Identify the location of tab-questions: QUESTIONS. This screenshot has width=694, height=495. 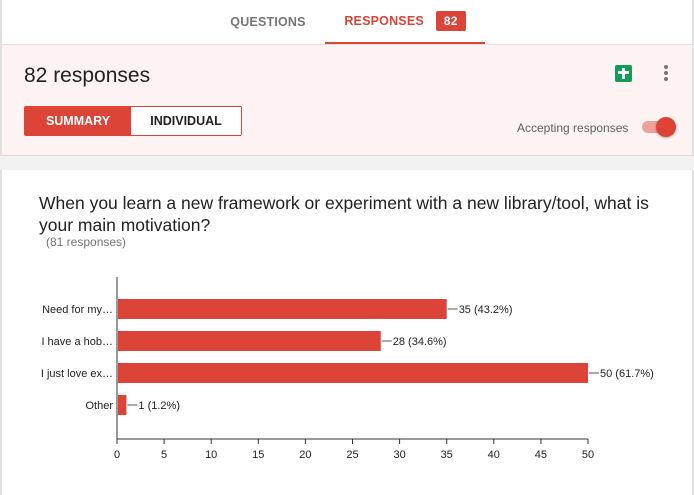
(268, 22).